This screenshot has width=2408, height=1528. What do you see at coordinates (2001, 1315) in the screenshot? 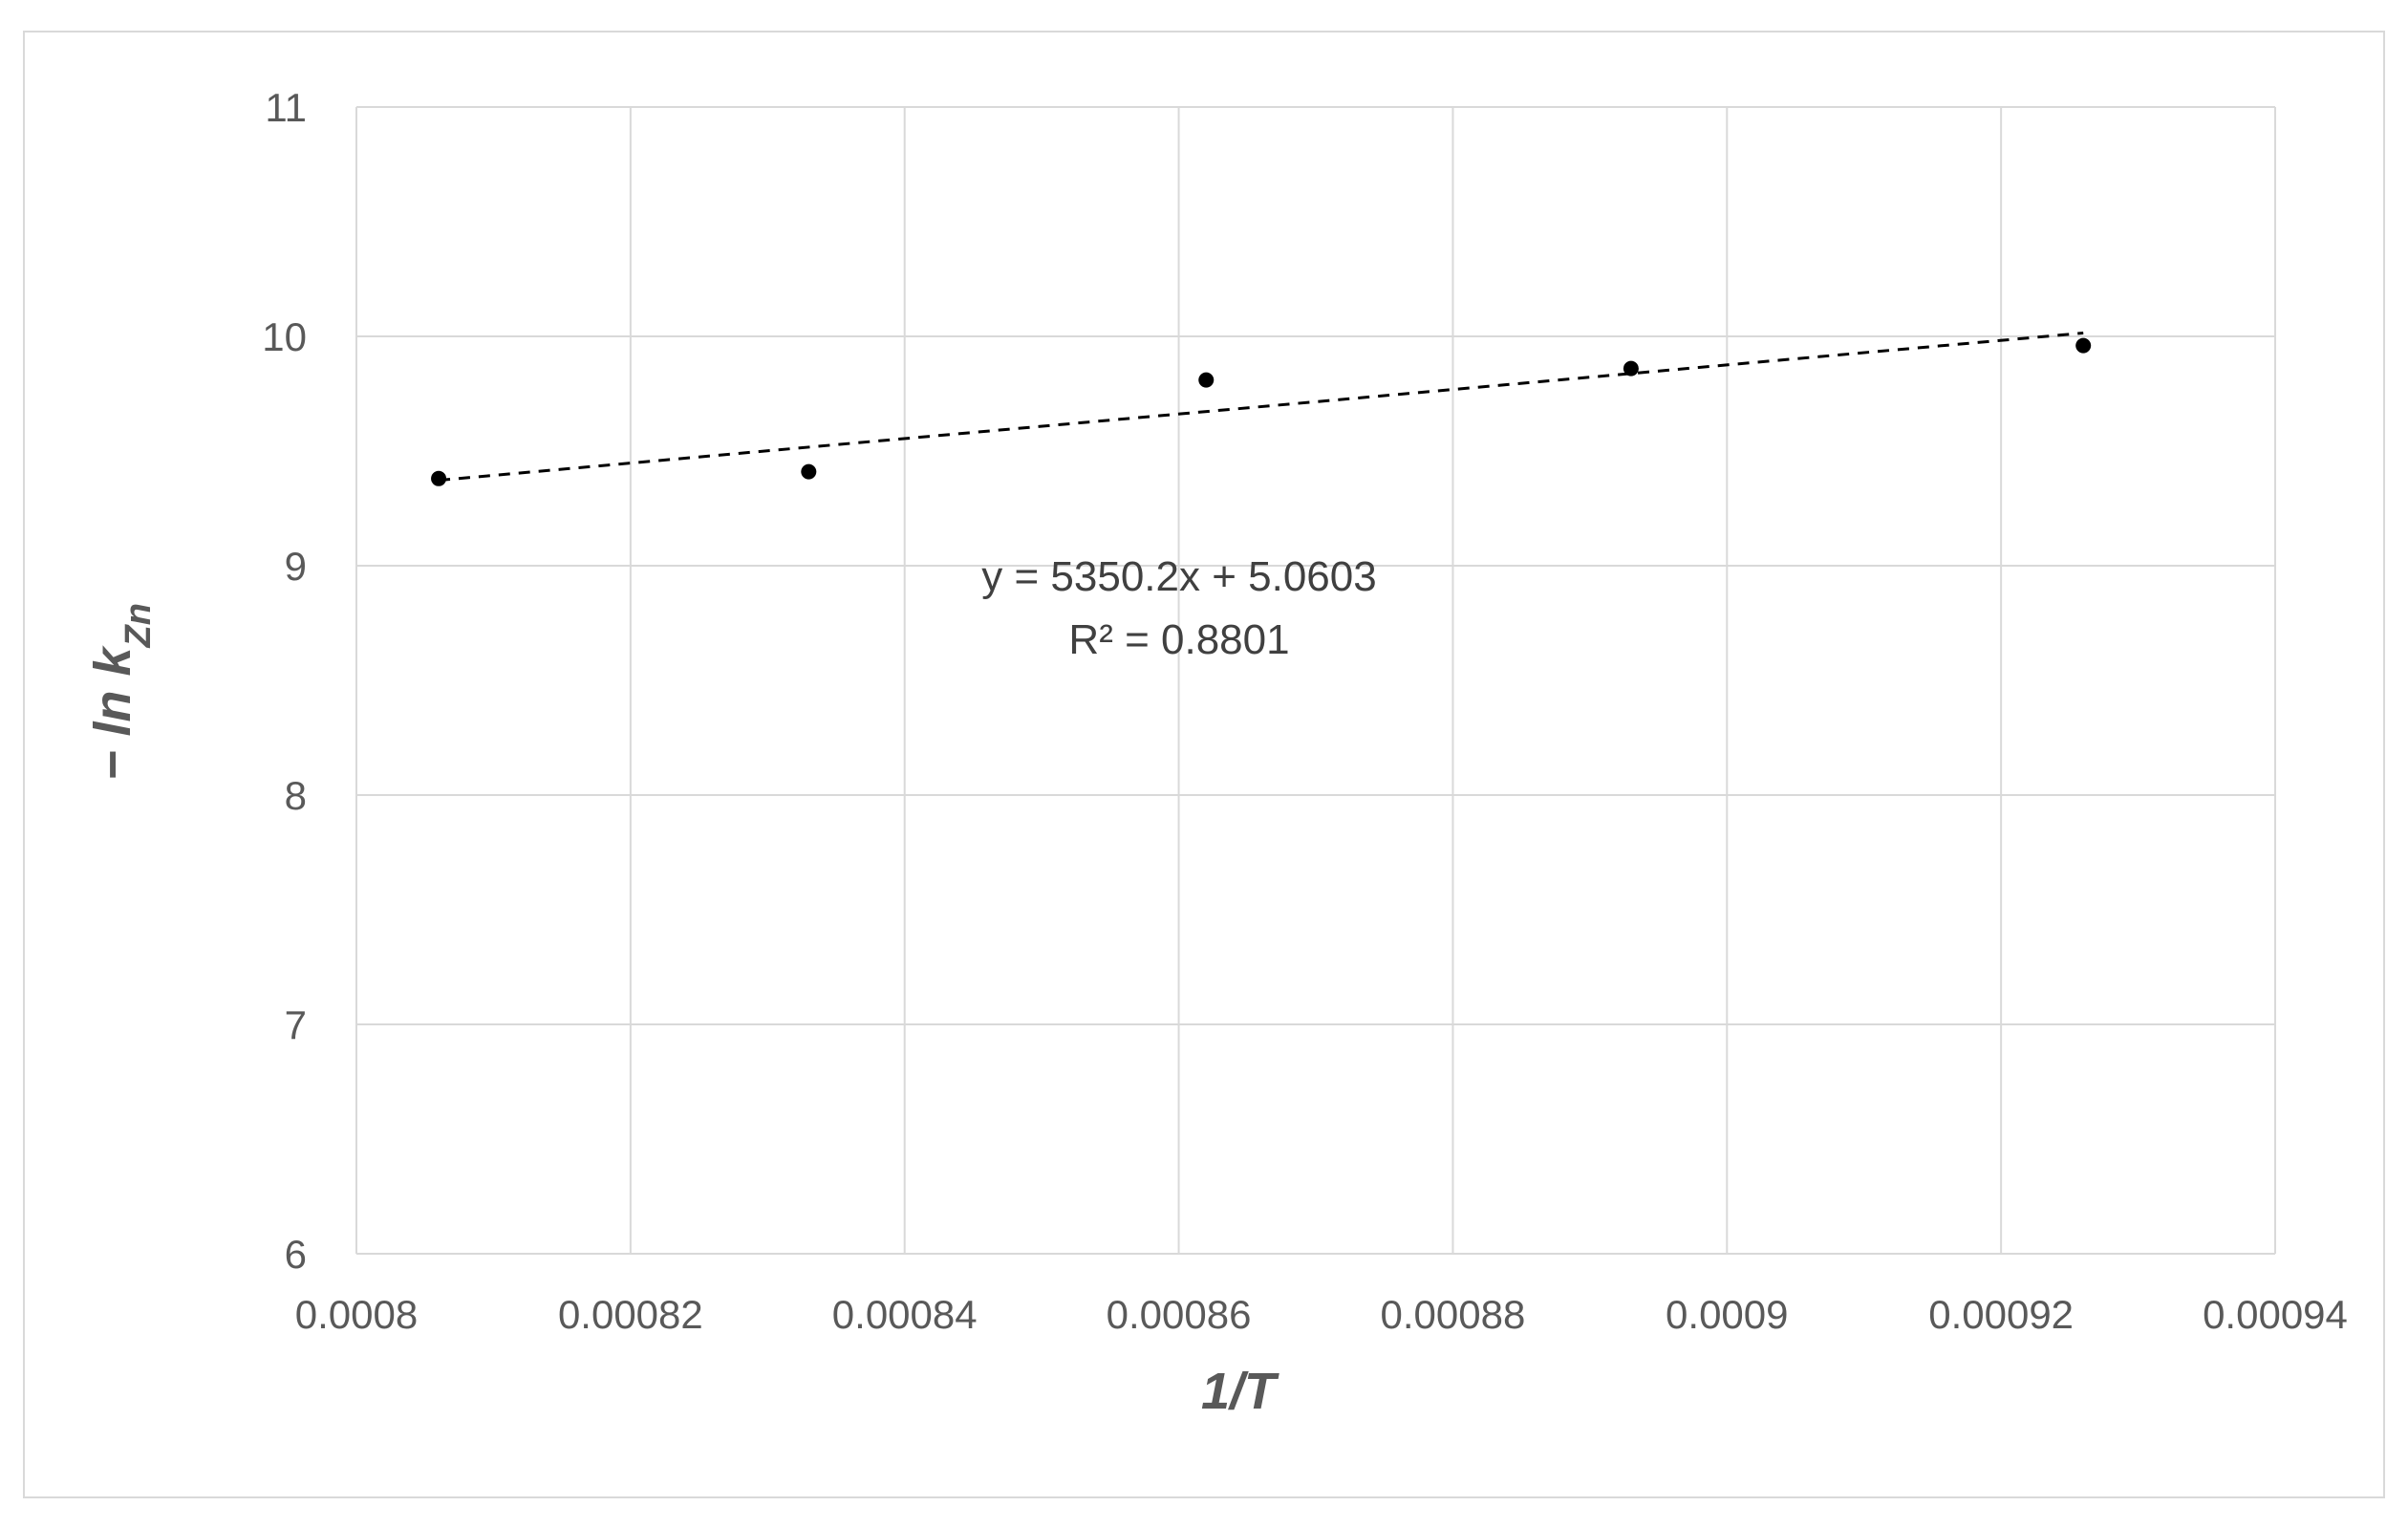
I see `x-tick-label: 0.00092` at bounding box center [2001, 1315].